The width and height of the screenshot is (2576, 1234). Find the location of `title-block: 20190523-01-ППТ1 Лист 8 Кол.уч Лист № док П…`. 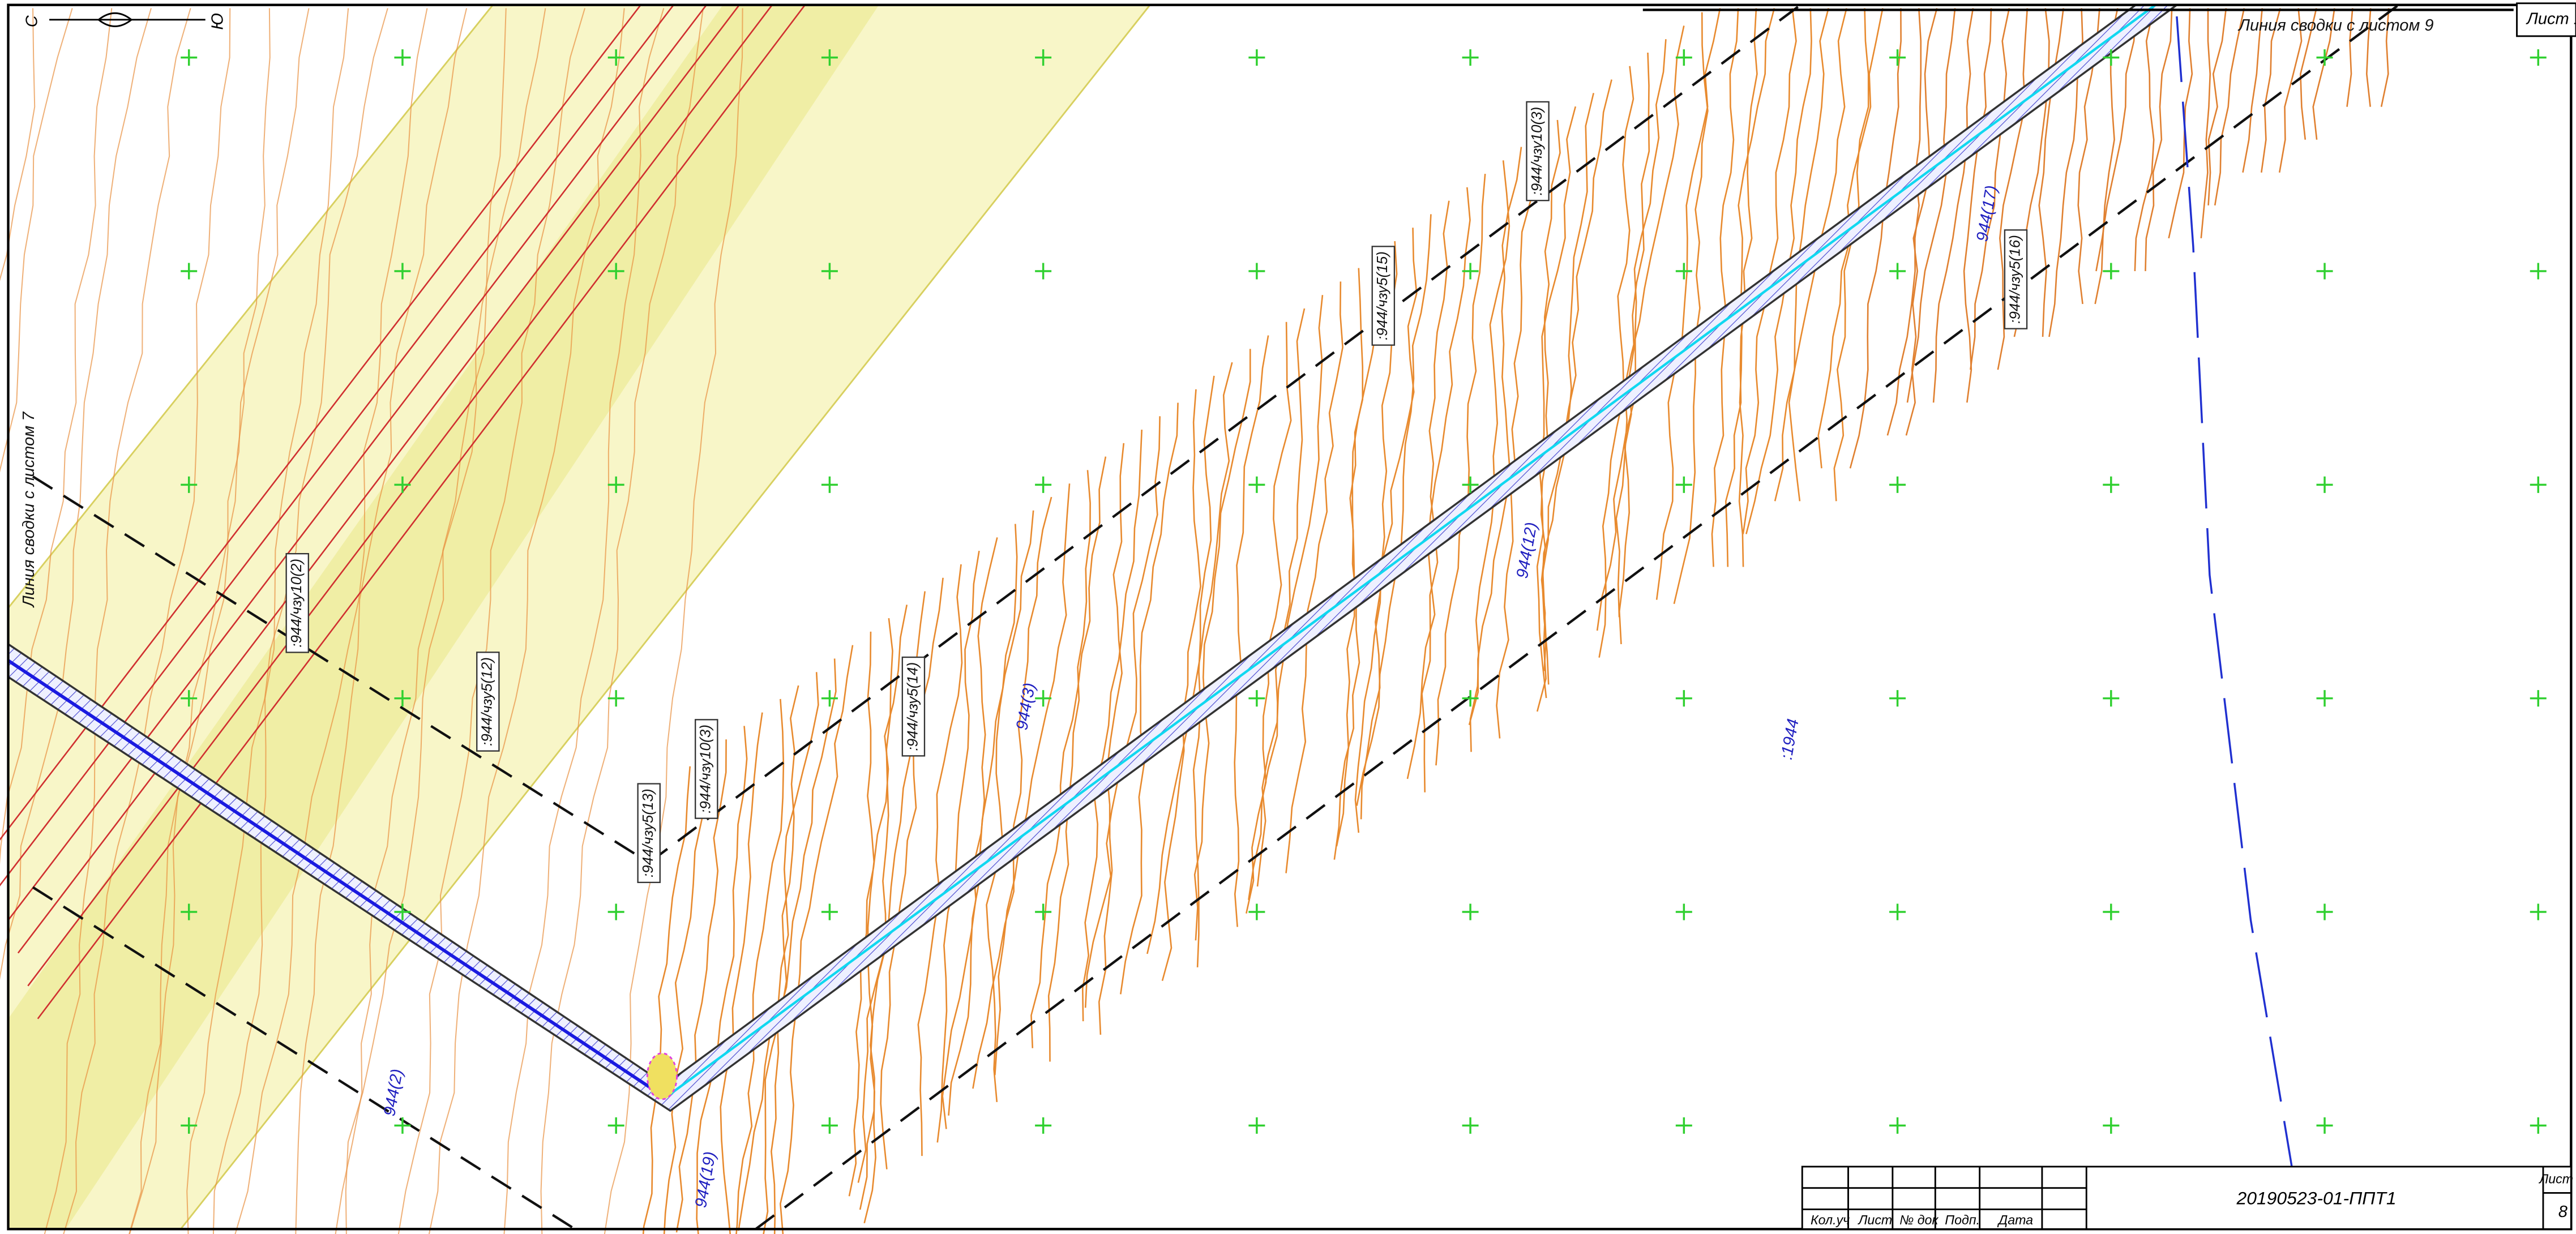

title-block: 20190523-01-ППТ1 Лист 8 Кол.уч Лист № док П… is located at coordinates (2187, 1198).